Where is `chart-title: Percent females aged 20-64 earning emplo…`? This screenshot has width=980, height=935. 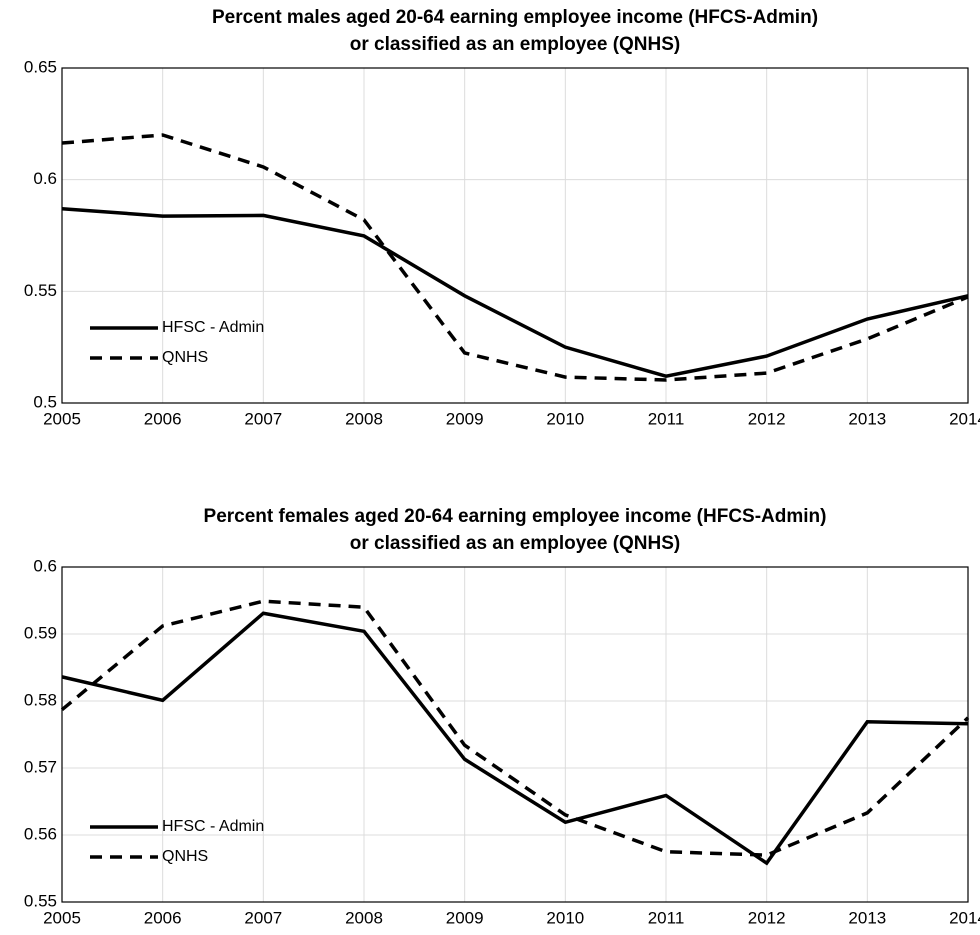
chart-title: Percent females aged 20-64 earning emplo… is located at coordinates (515, 516).